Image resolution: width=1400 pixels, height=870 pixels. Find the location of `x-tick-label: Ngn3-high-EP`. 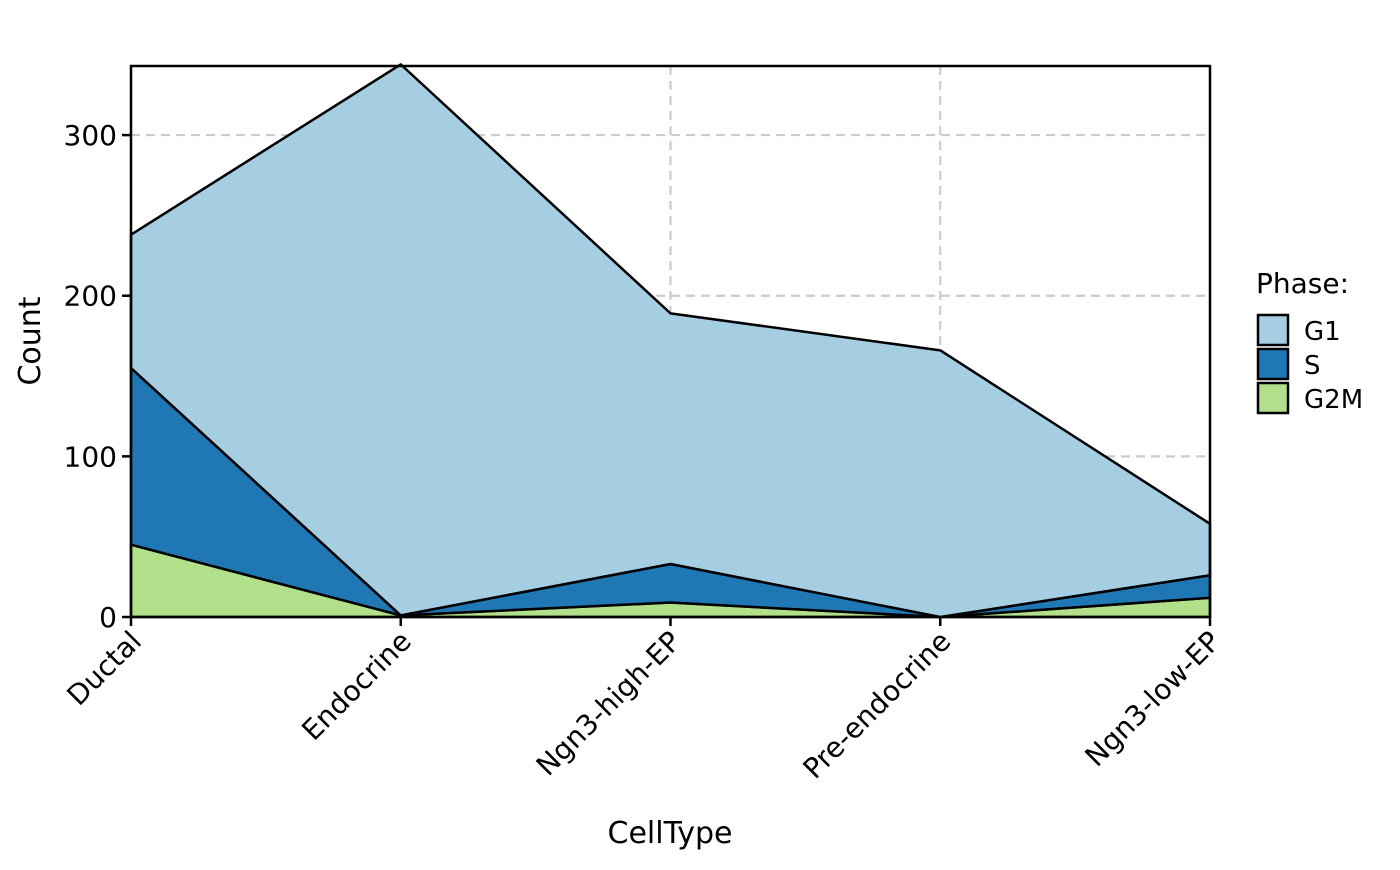

x-tick-label: Ngn3-high-EP is located at coordinates (609, 704).